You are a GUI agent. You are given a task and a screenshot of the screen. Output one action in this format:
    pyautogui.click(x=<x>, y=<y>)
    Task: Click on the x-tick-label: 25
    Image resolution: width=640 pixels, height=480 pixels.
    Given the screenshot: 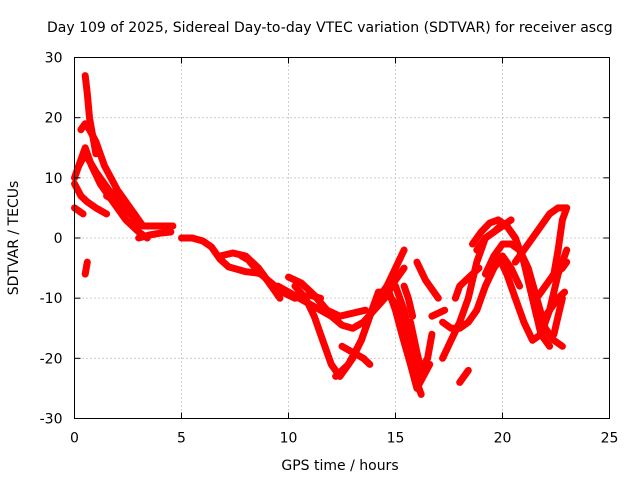 What is the action you would take?
    pyautogui.click(x=610, y=439)
    